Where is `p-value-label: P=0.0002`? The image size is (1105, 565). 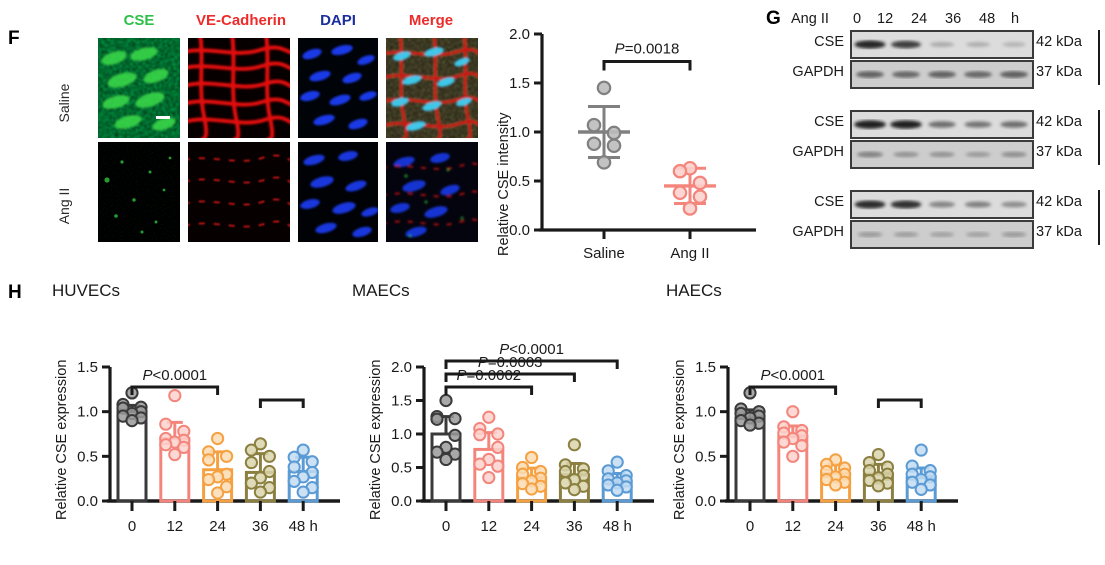 p-value-label: P=0.0002 is located at coordinates (488, 375).